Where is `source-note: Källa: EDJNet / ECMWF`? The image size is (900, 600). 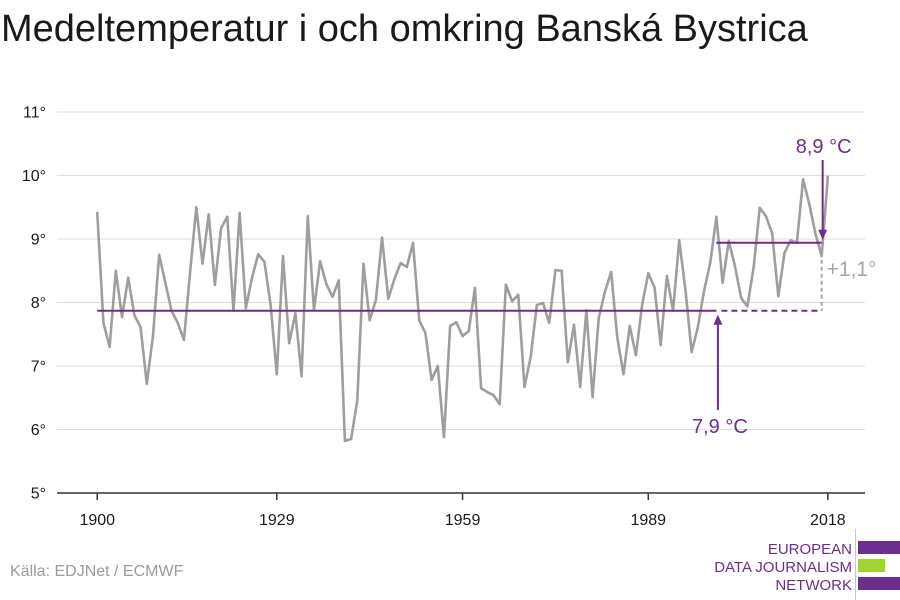
source-note: Källa: EDJNet / ECMWF is located at coordinates (97, 571).